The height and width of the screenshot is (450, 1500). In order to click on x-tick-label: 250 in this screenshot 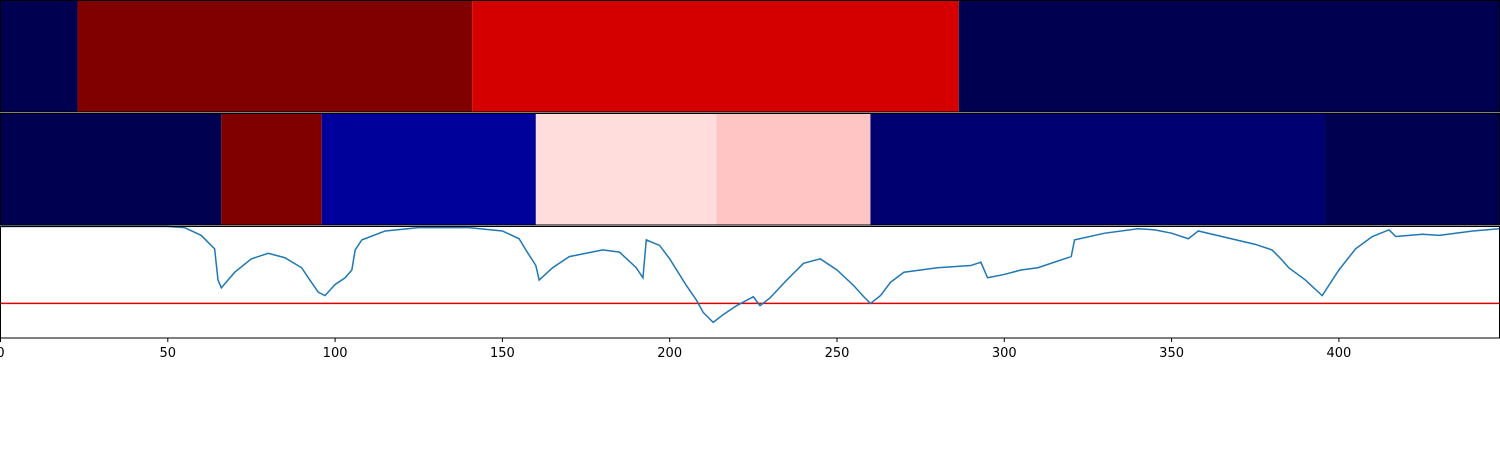, I will do `click(837, 353)`.